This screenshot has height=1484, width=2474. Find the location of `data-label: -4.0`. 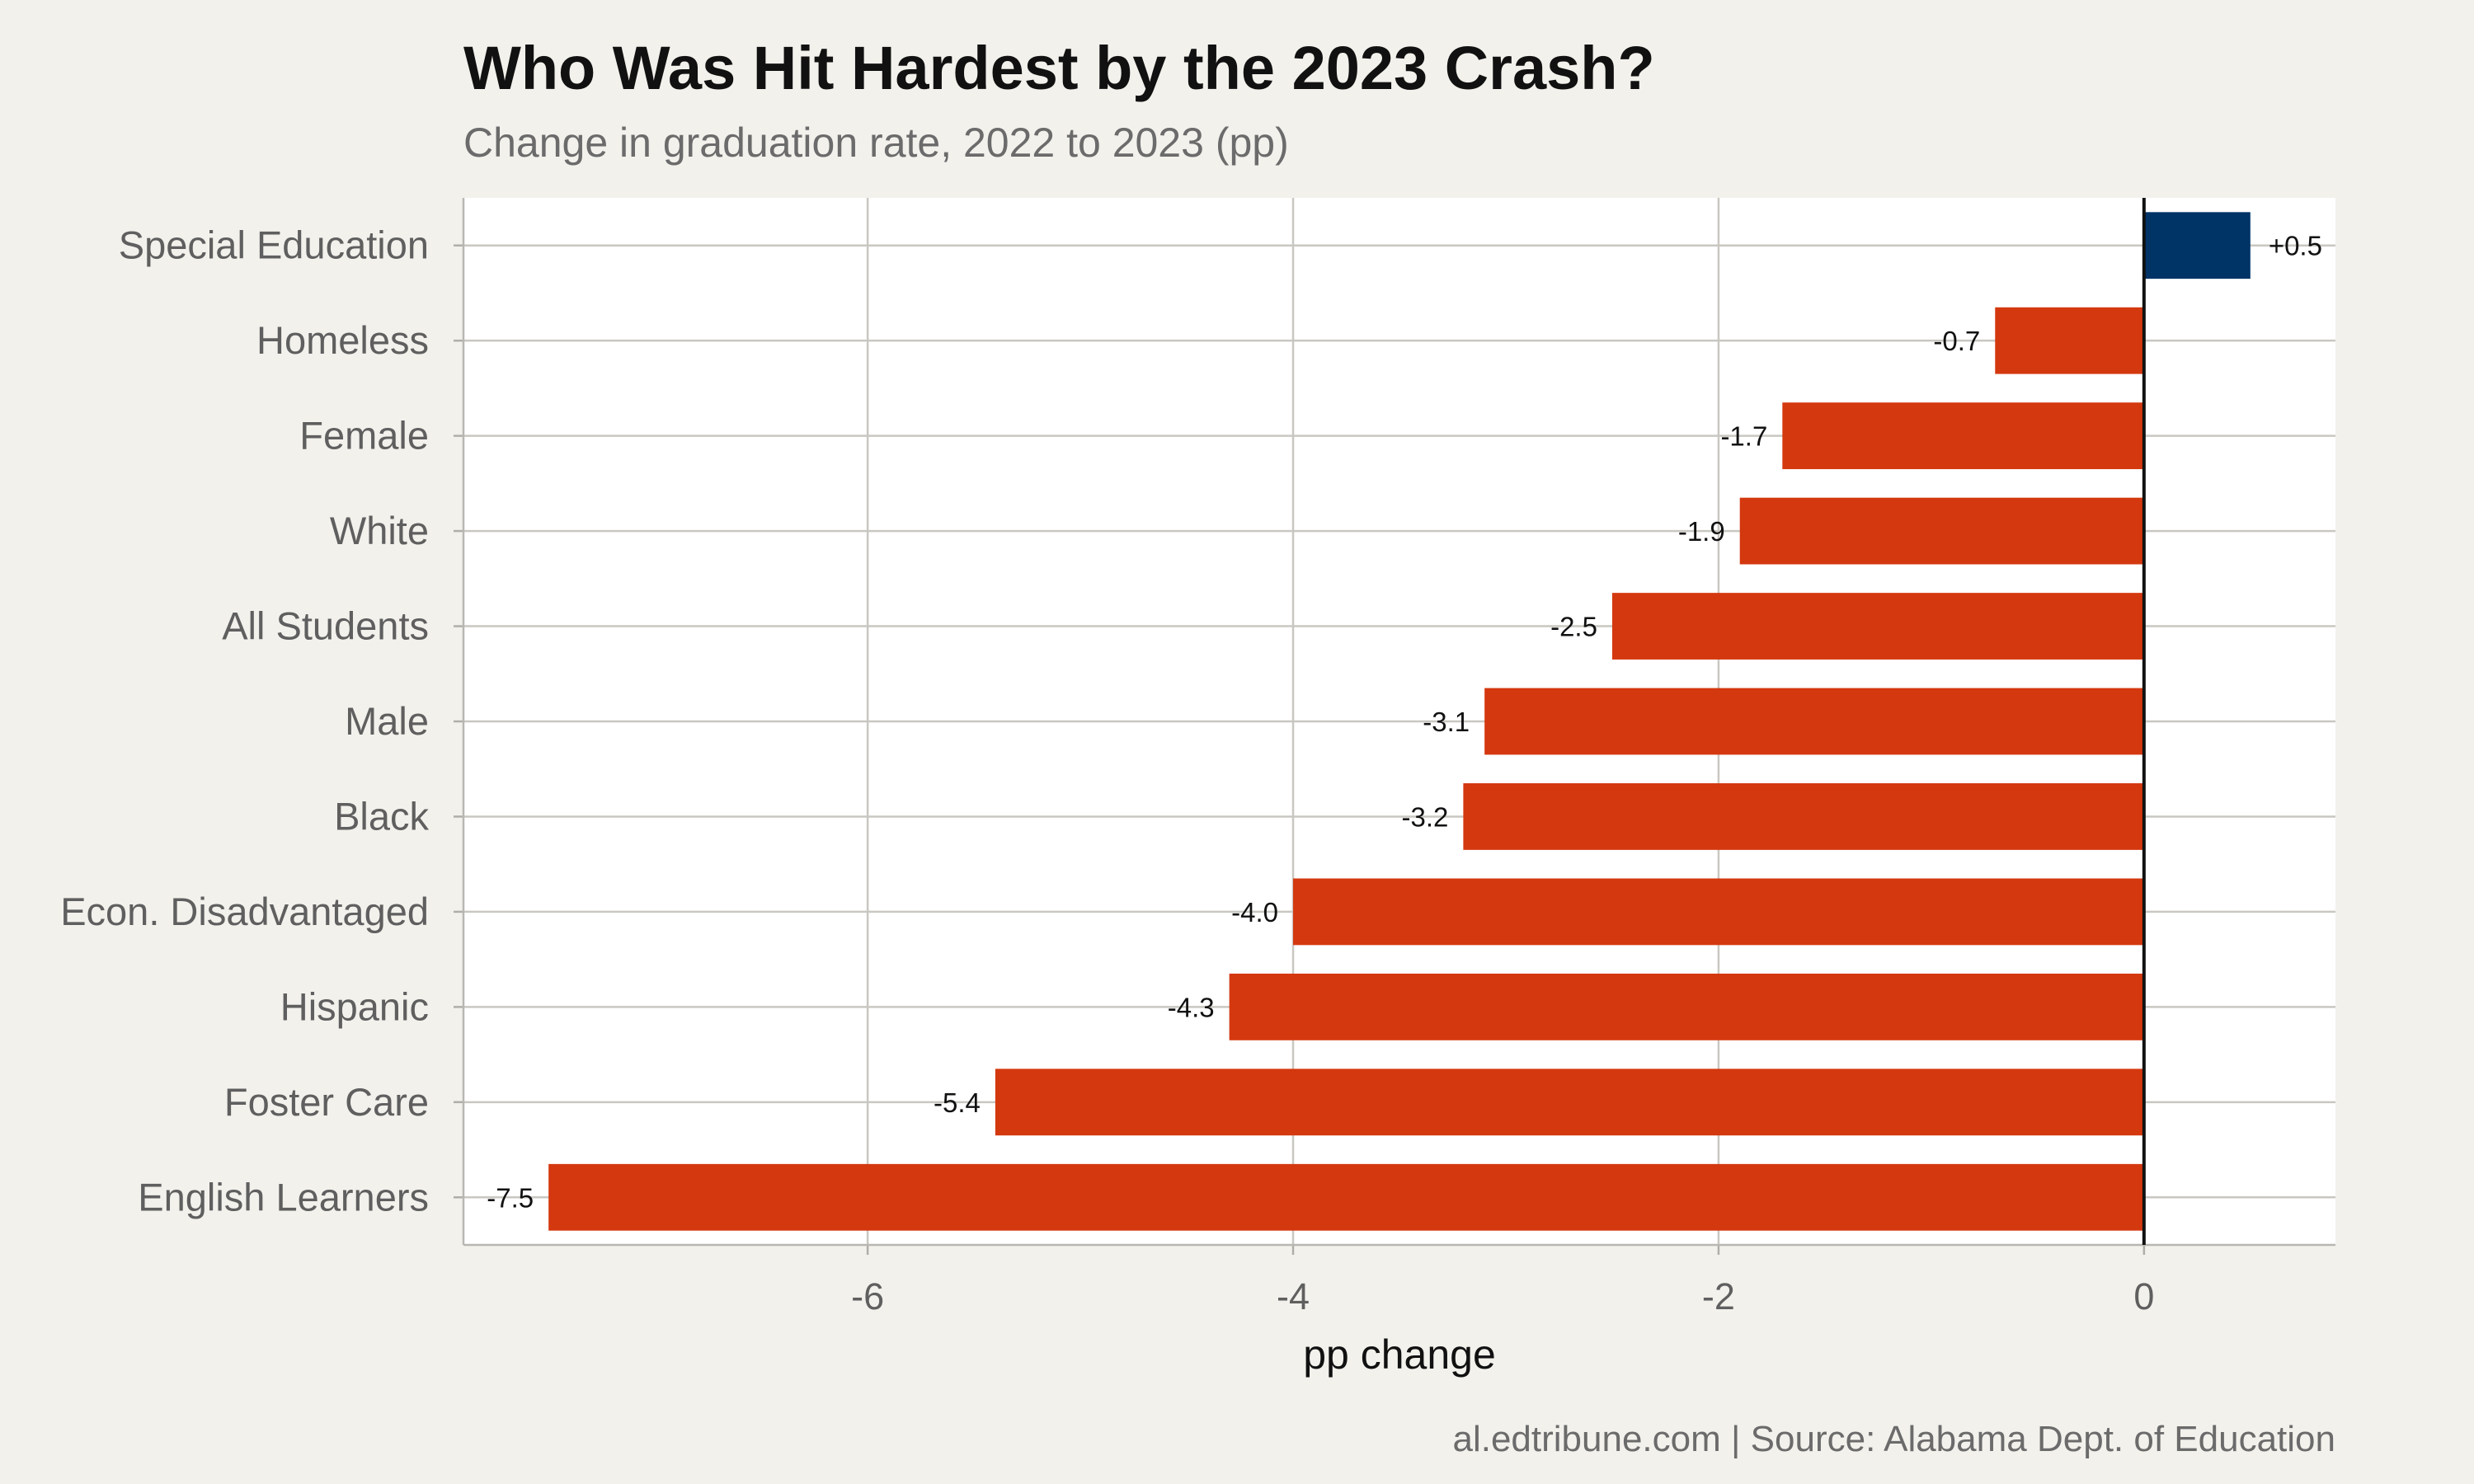

data-label: -4.0 is located at coordinates (1254, 912).